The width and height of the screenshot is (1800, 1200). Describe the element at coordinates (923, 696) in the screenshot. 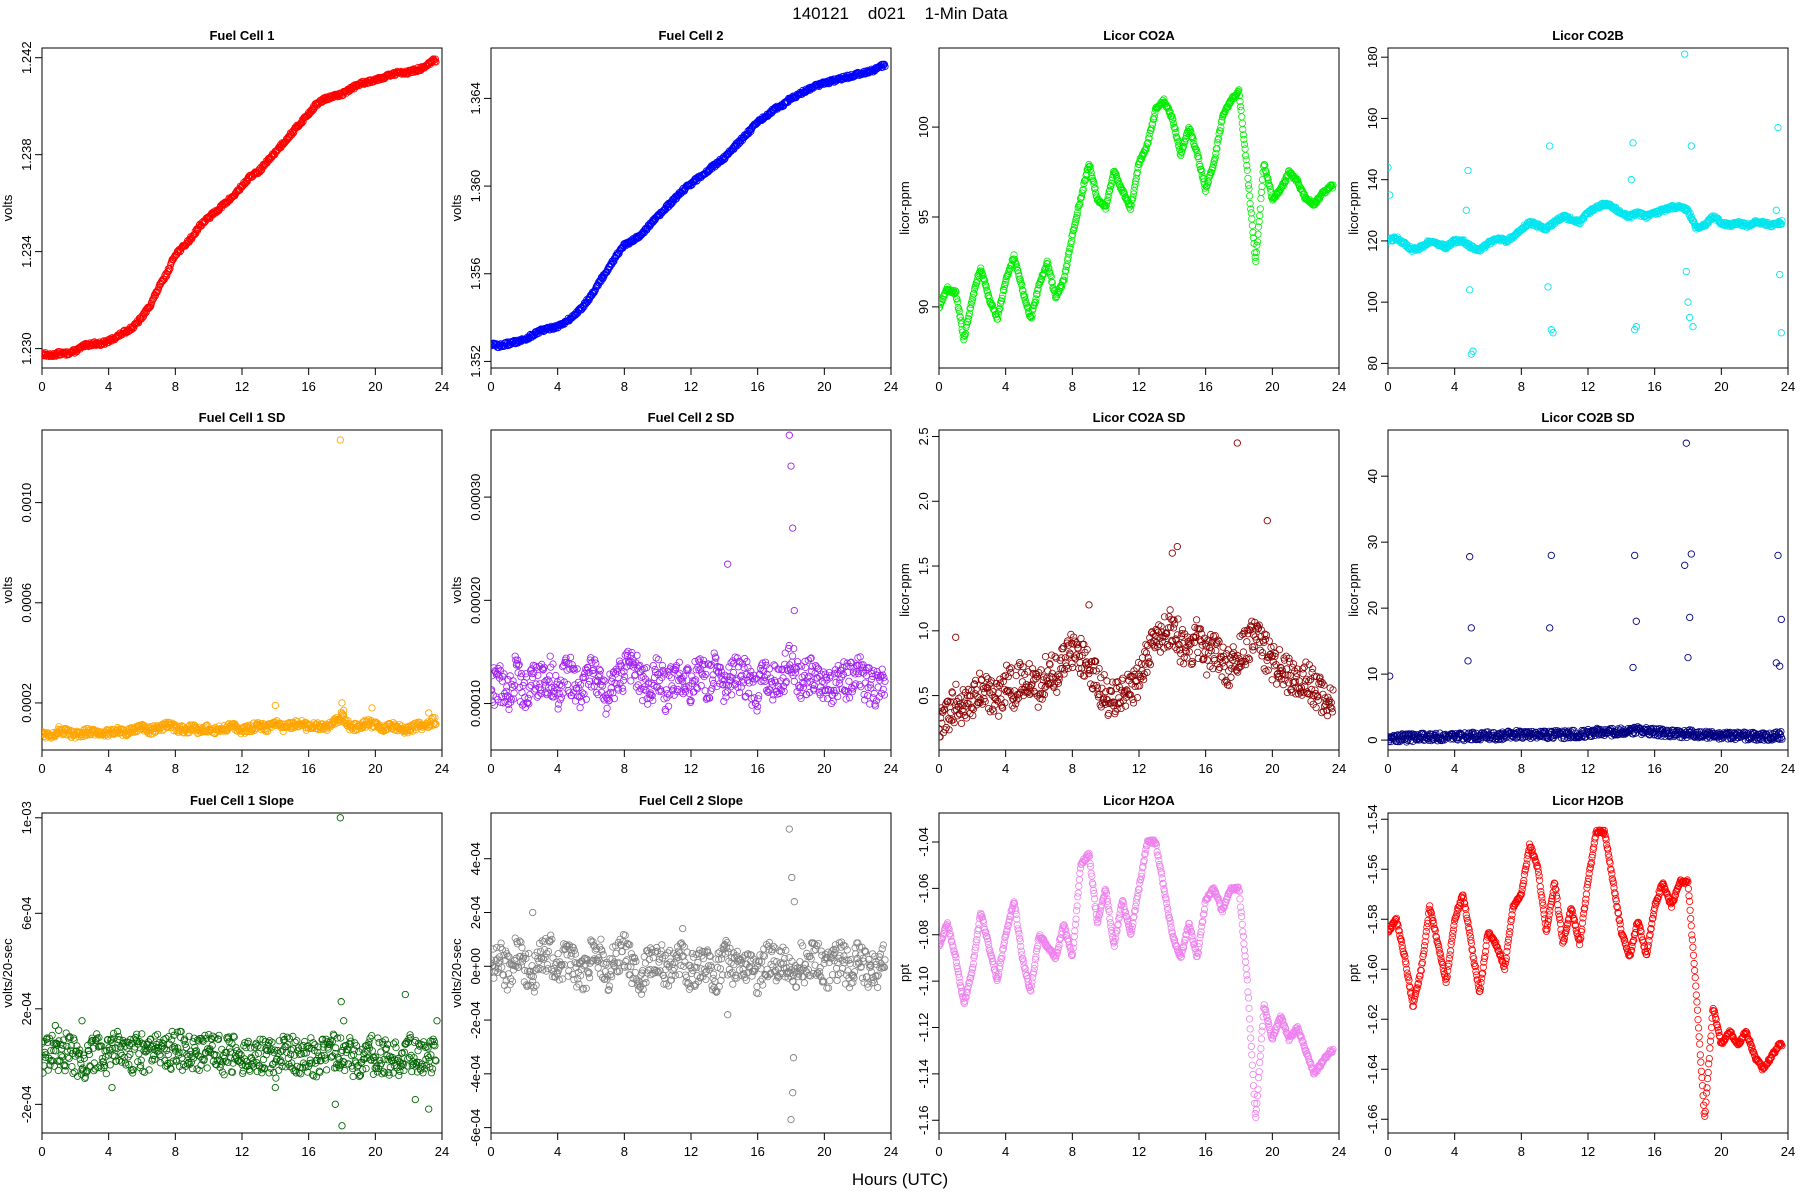

I see `y-tick-label: 0.5` at that location.